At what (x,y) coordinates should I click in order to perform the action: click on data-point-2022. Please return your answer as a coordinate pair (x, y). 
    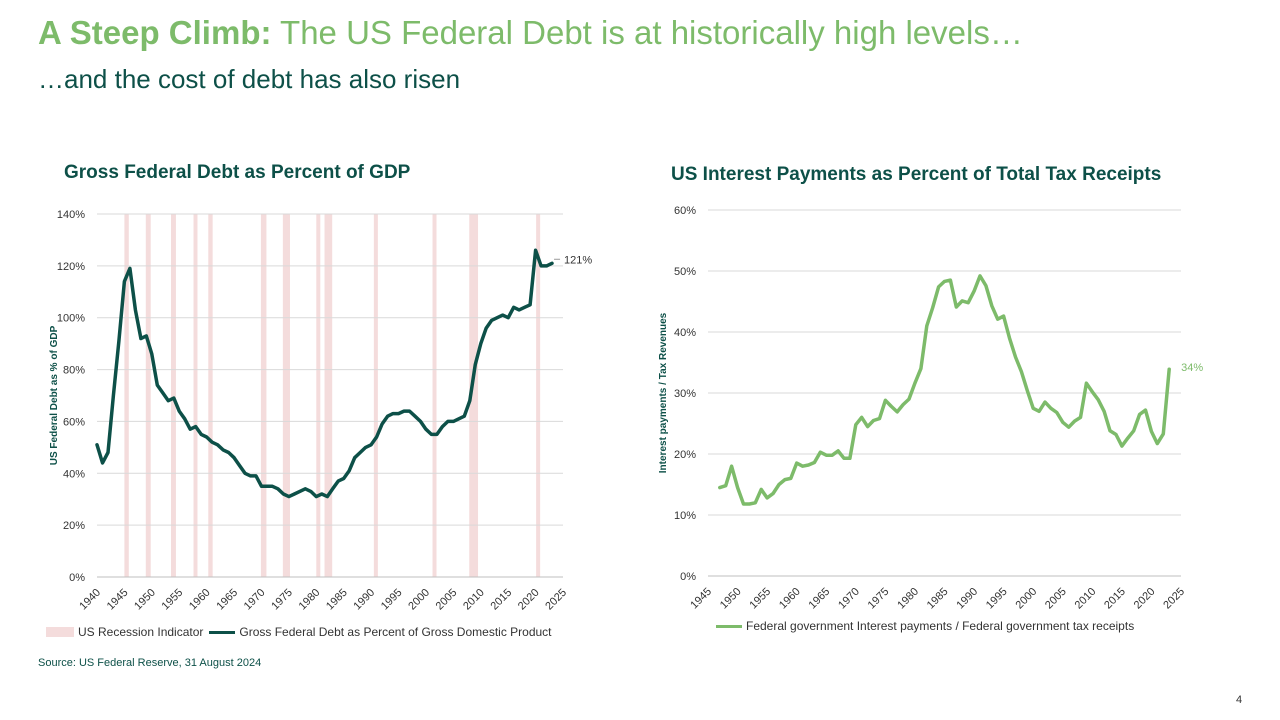
    Looking at the image, I should click on (1163, 434).